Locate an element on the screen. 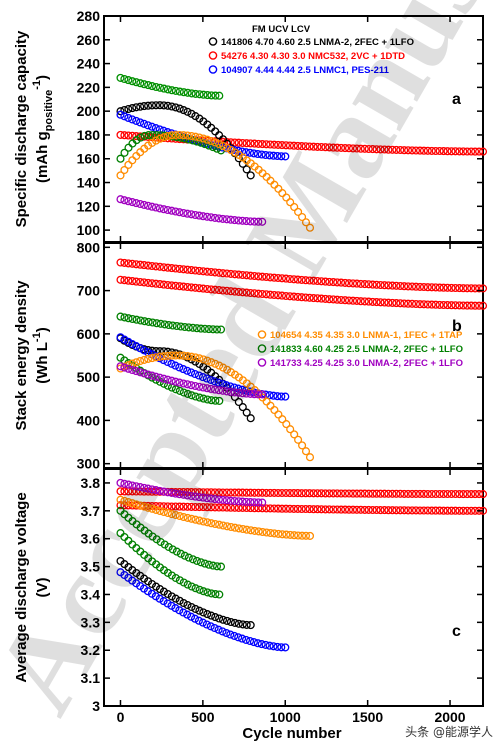 This screenshot has width=501, height=744. y-tick-label: 3.1 is located at coordinates (91, 678).